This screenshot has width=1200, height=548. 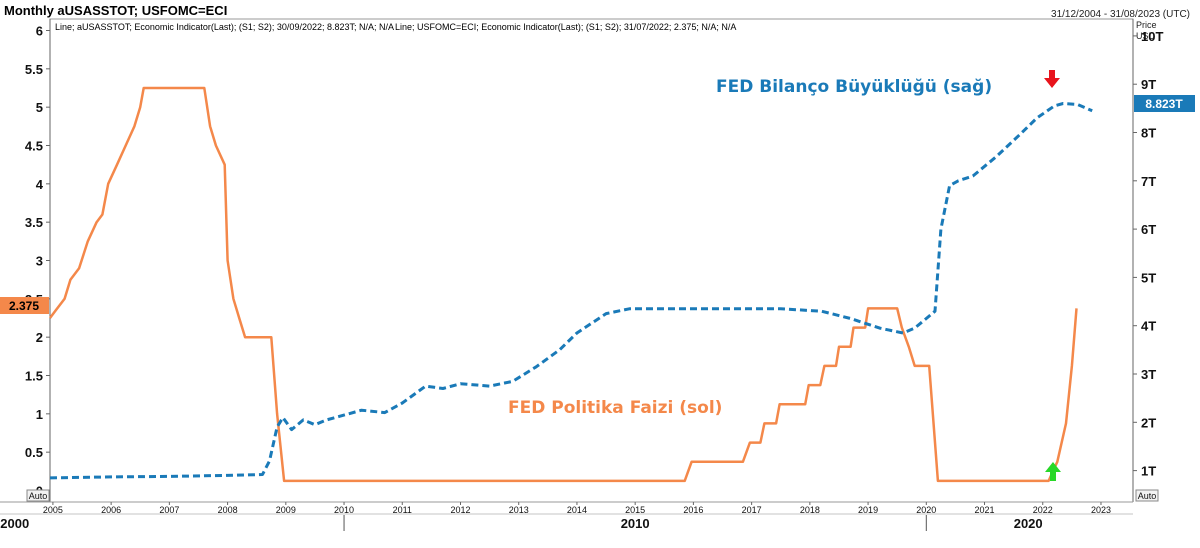 I want to click on date-range: 31/12/2004 - 31/08/2023 (UTC), so click(x=1120, y=14).